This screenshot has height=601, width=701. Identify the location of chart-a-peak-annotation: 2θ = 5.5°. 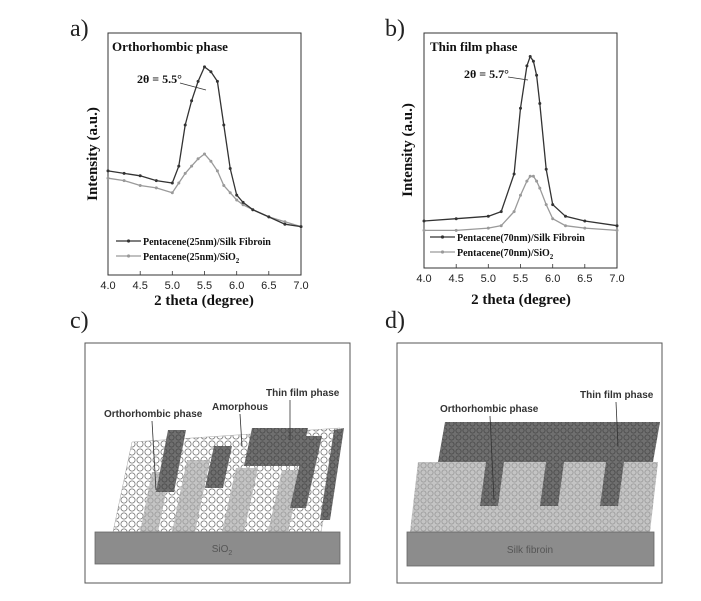
(159, 79).